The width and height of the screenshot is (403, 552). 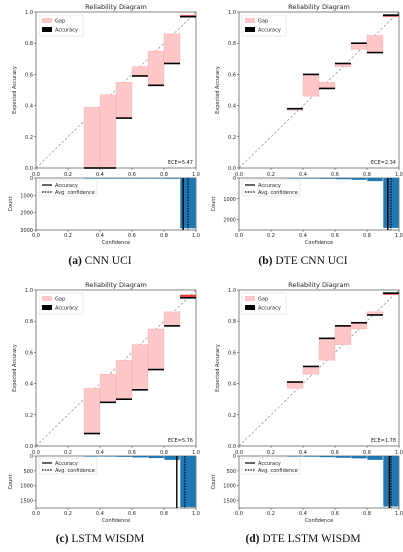 I want to click on x-tick-label: 1.0, so click(x=399, y=453).